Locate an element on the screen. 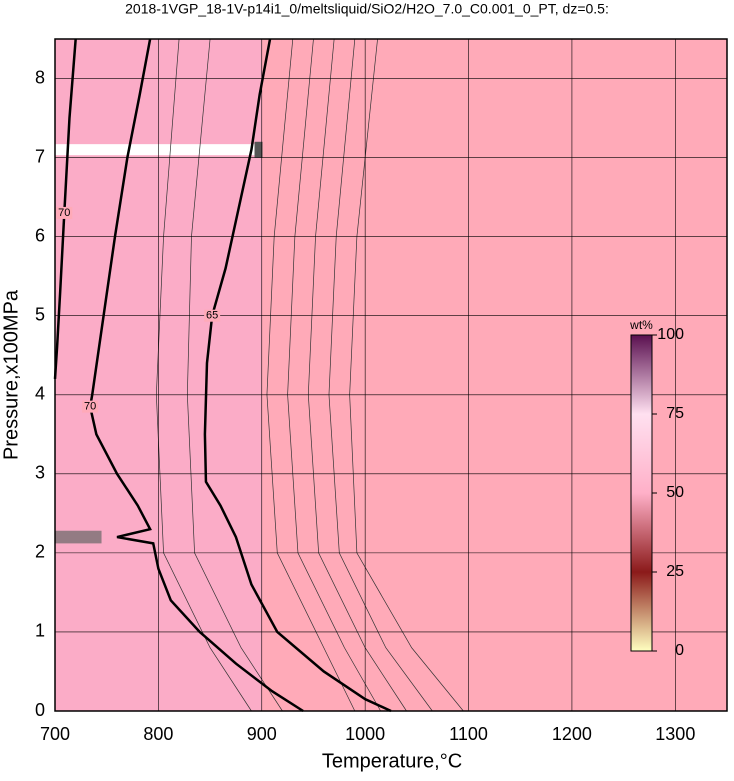  y-tick-label: 7 is located at coordinates (40, 156).